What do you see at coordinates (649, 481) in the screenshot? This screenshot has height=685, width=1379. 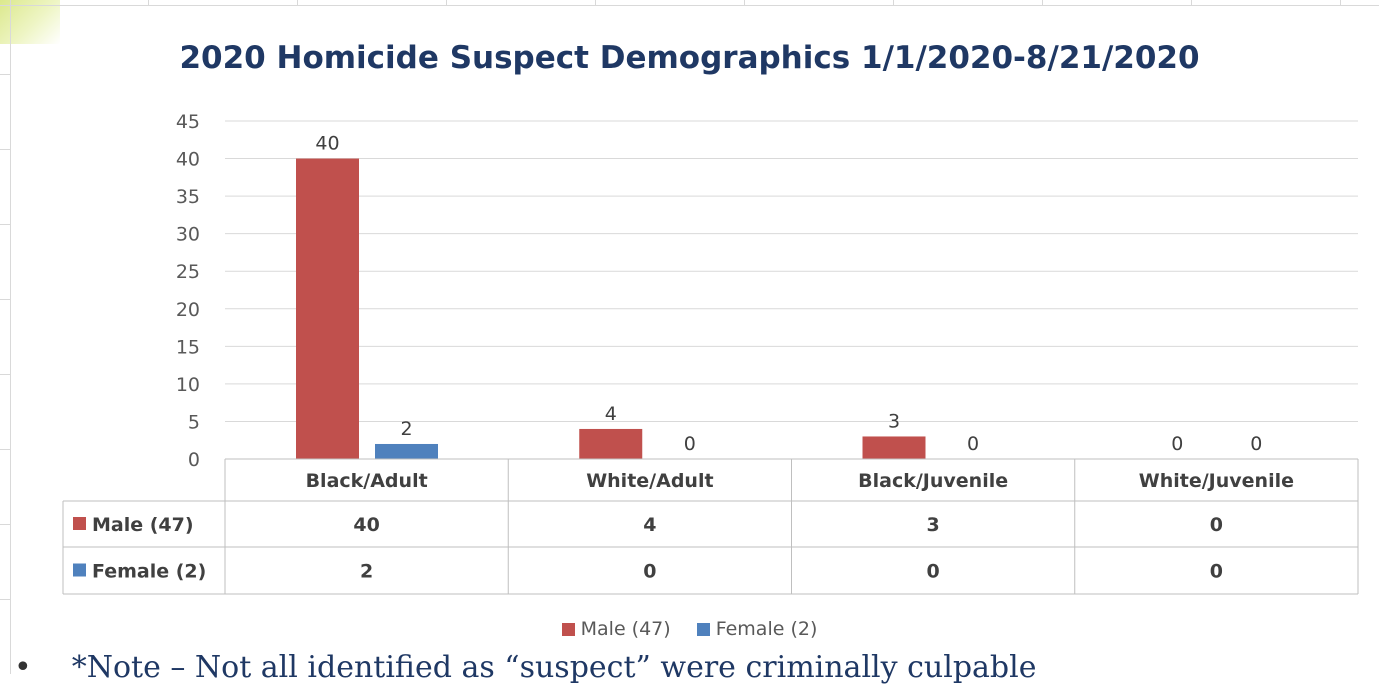 I see `x-category-label: White/Adult` at bounding box center [649, 481].